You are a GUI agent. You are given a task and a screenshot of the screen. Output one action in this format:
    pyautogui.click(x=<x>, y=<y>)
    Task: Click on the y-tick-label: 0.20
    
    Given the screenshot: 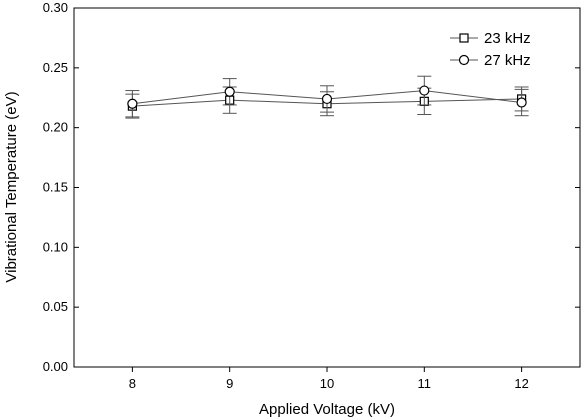 What is the action you would take?
    pyautogui.click(x=55, y=127)
    